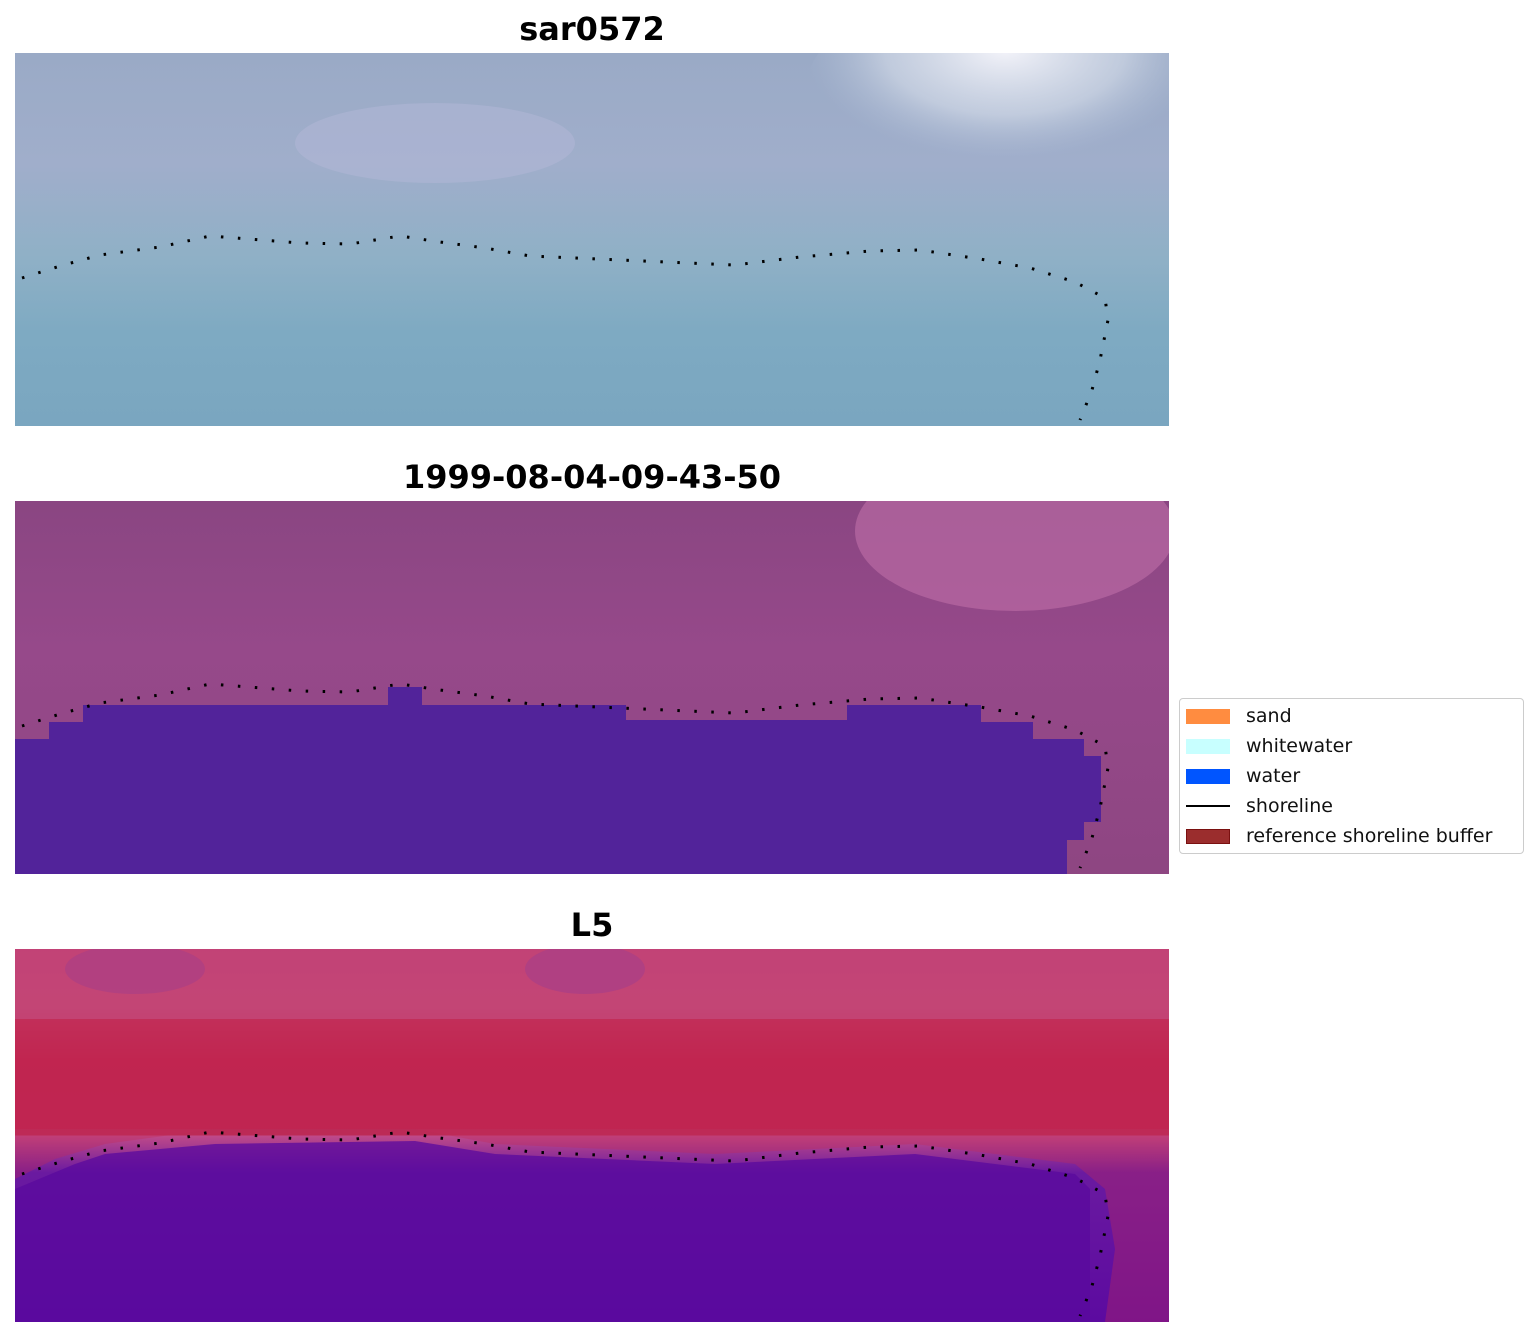  Describe the element at coordinates (558, 780) in the screenshot. I see `water-class-region` at that location.